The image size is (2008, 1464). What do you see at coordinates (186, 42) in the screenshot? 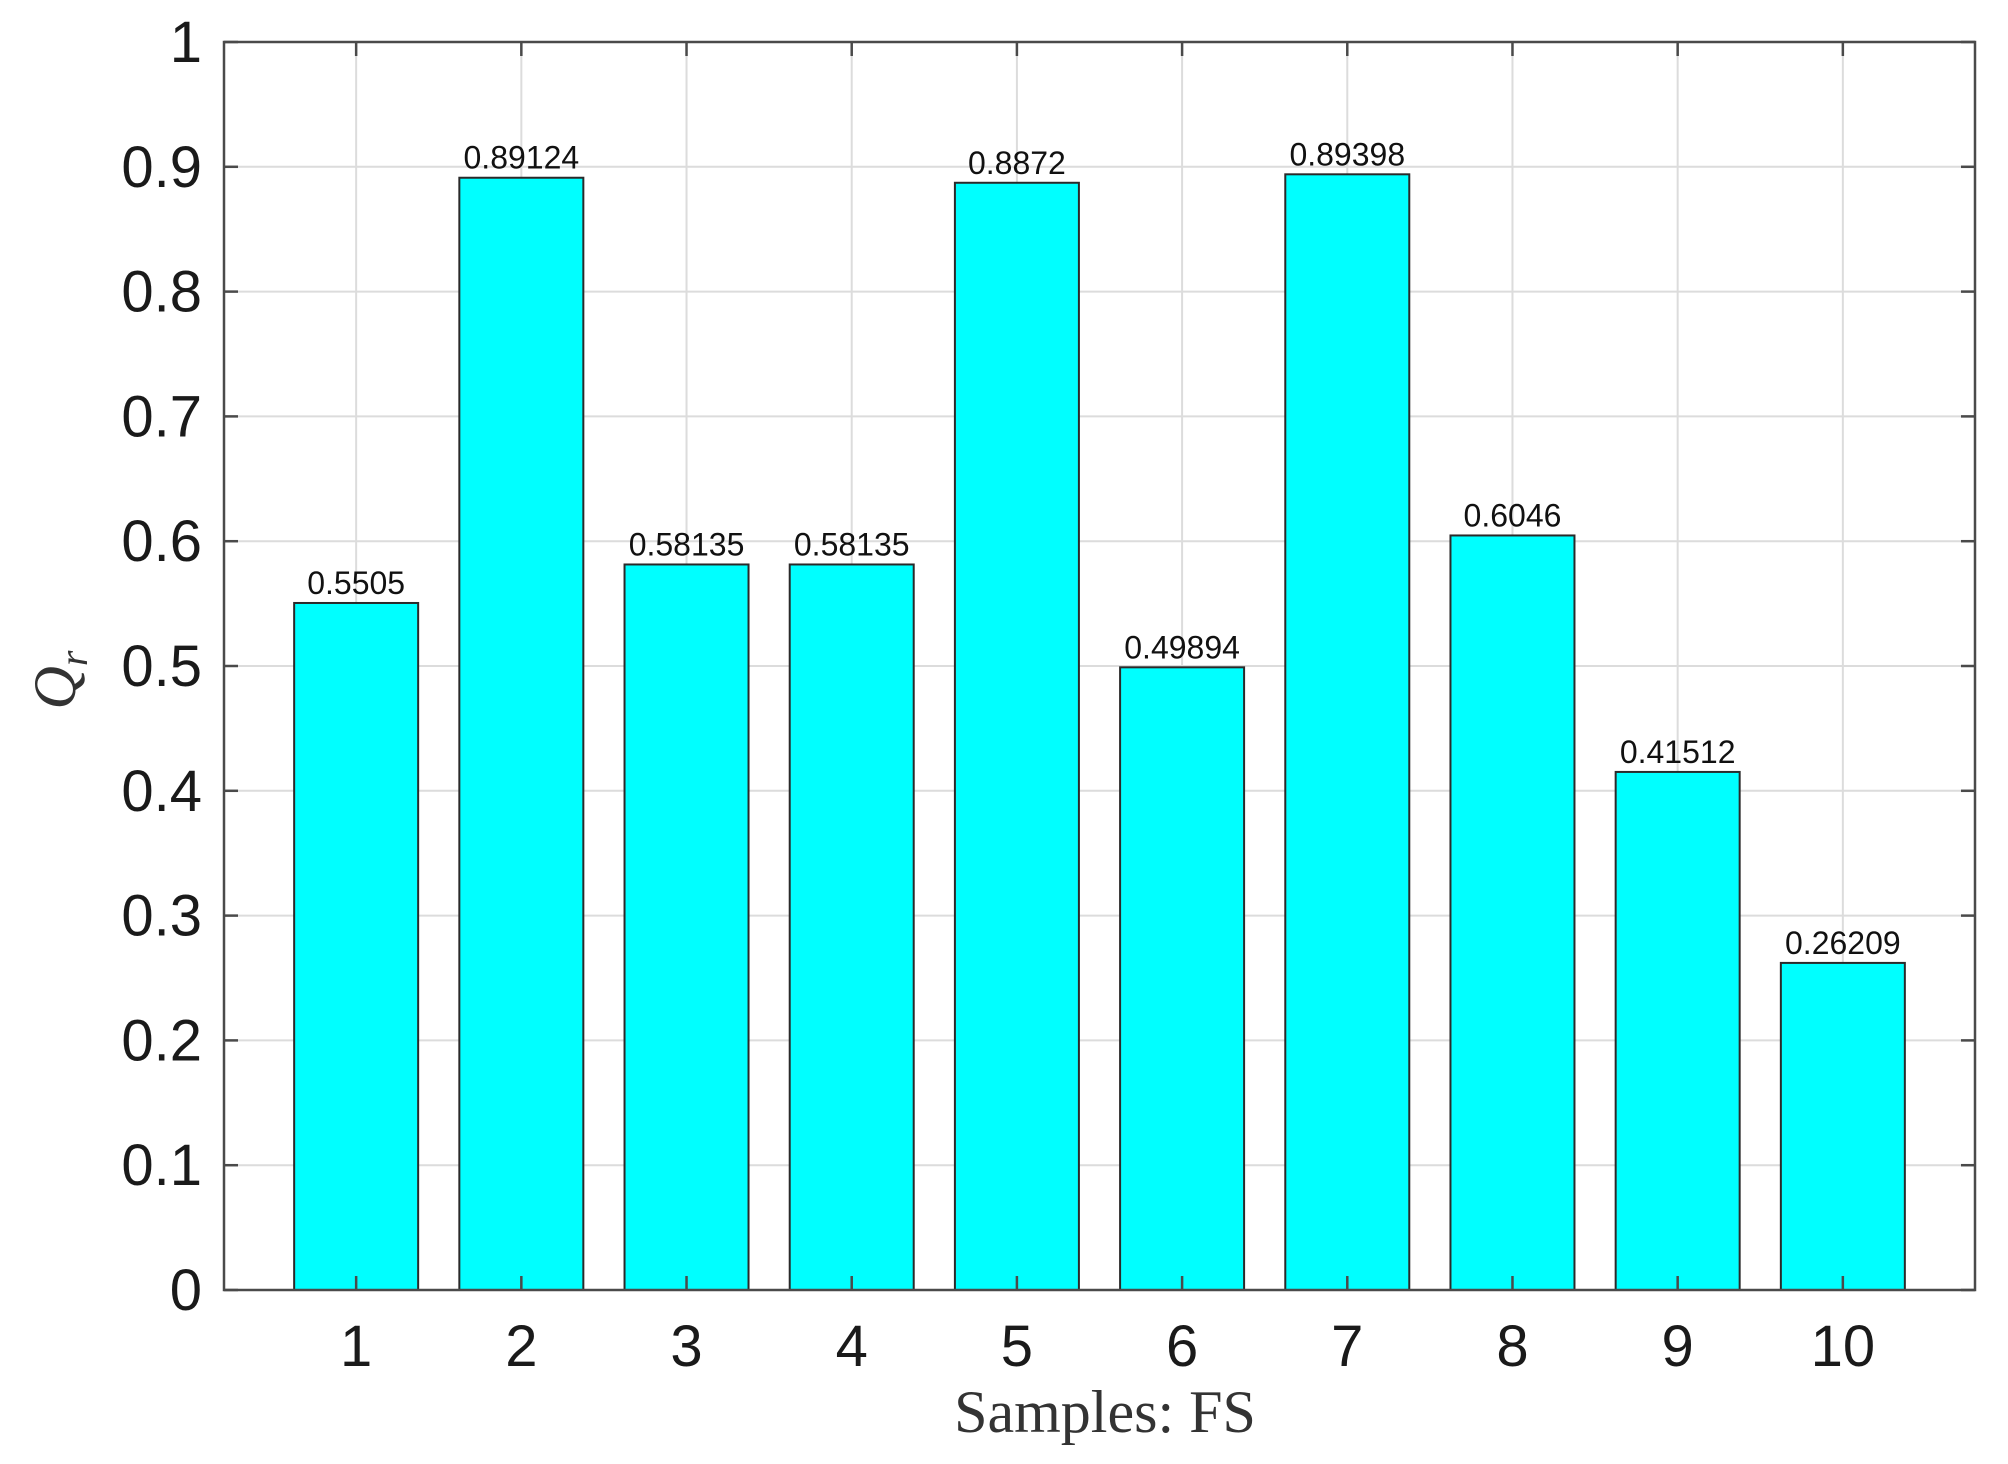
I see `y-tick-label: 1` at bounding box center [186, 42].